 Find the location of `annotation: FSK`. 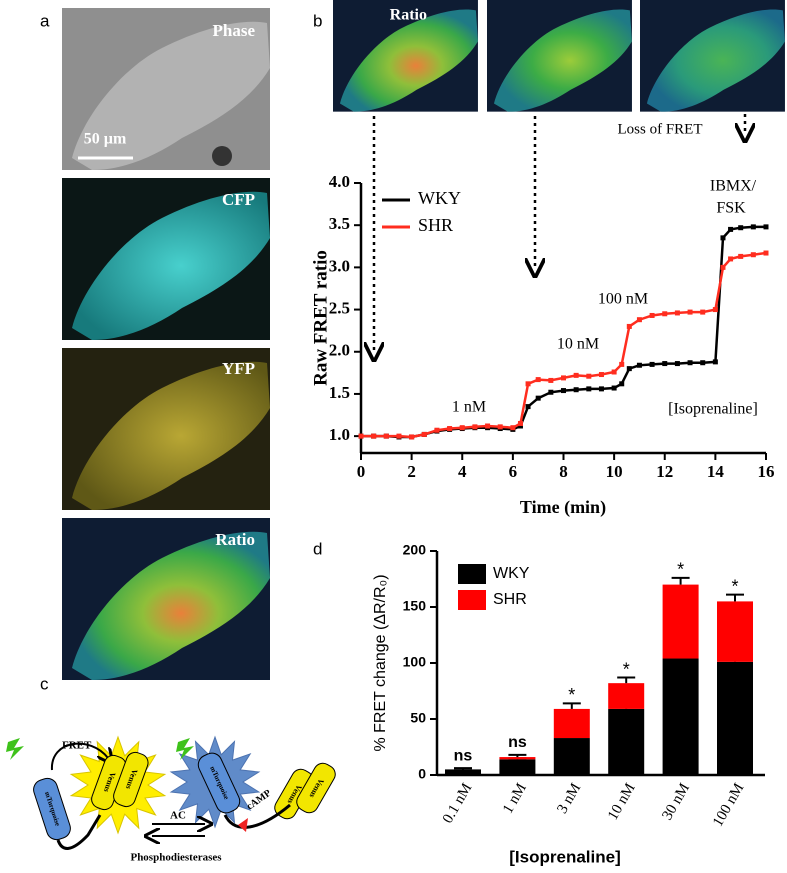

annotation: FSK is located at coordinates (731, 208).